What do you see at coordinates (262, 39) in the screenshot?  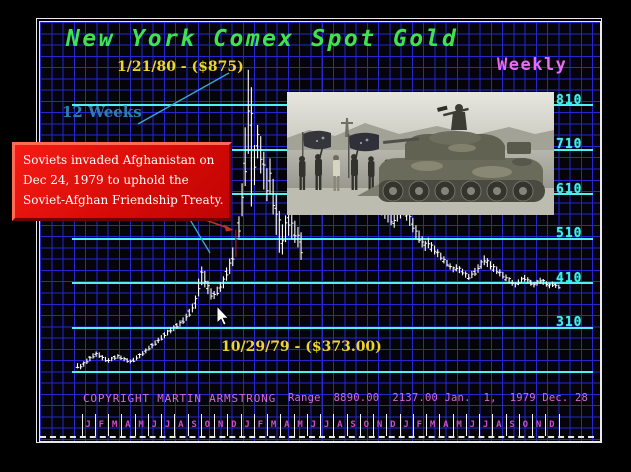 I see `chart-title: New York Comex Spot Gold` at bounding box center [262, 39].